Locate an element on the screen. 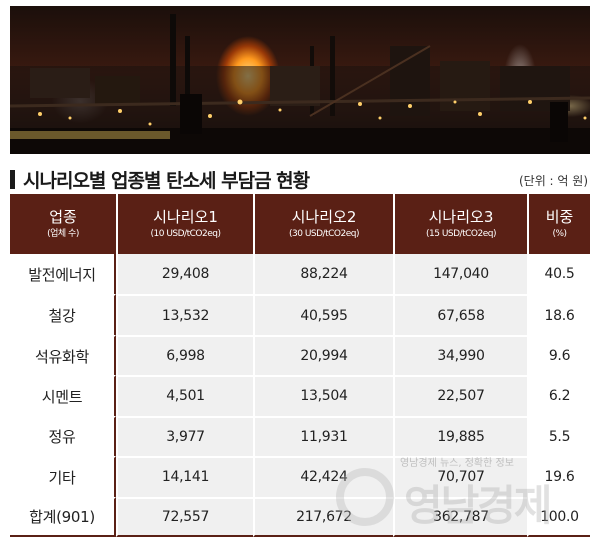 The height and width of the screenshot is (542, 600). industry-cell: 발전에너지 is located at coordinates (63, 274).